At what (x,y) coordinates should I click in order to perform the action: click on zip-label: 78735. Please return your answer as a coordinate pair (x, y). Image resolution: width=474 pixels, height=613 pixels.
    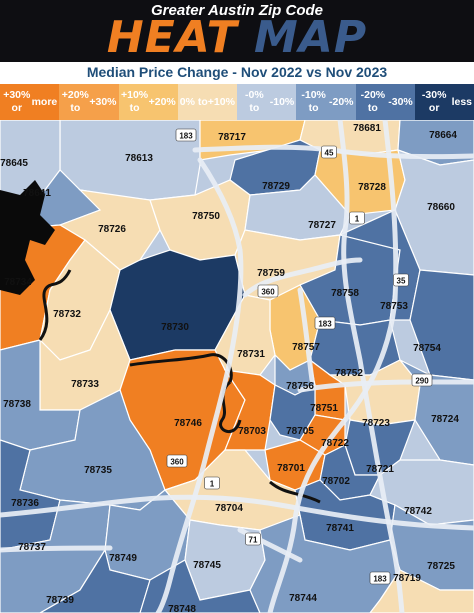
    Looking at the image, I should click on (98, 470).